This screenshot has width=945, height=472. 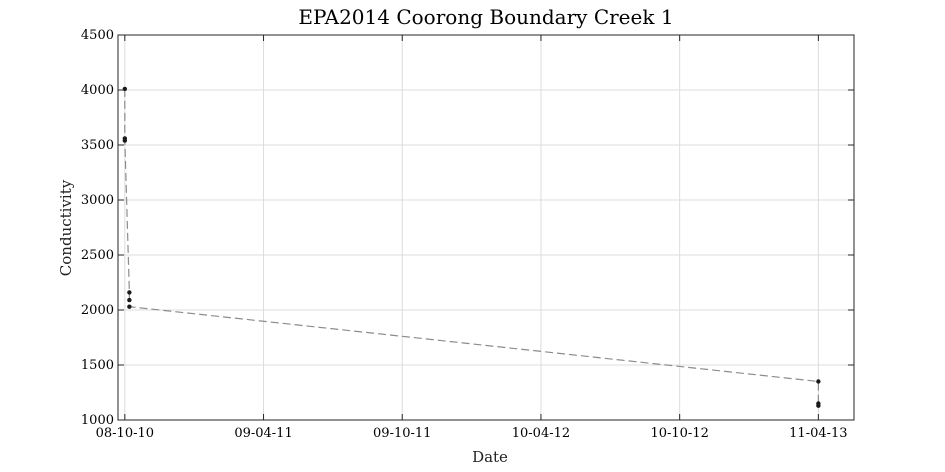 What do you see at coordinates (97, 255) in the screenshot?
I see `y-tick-label: 2500` at bounding box center [97, 255].